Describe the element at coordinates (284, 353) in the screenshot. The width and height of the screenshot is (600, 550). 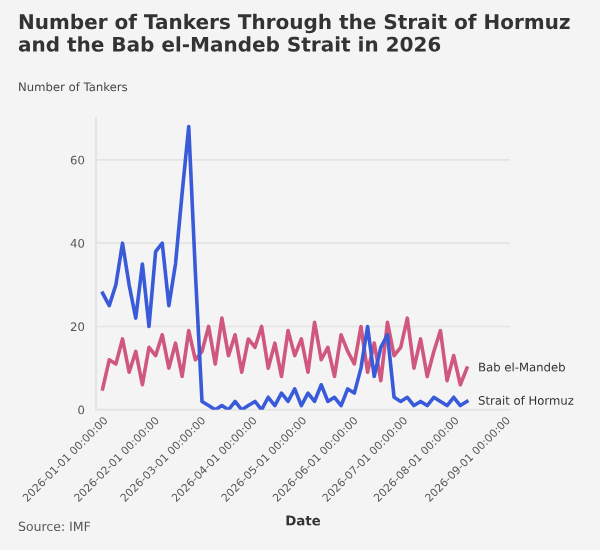
I see `line-series` at that location.